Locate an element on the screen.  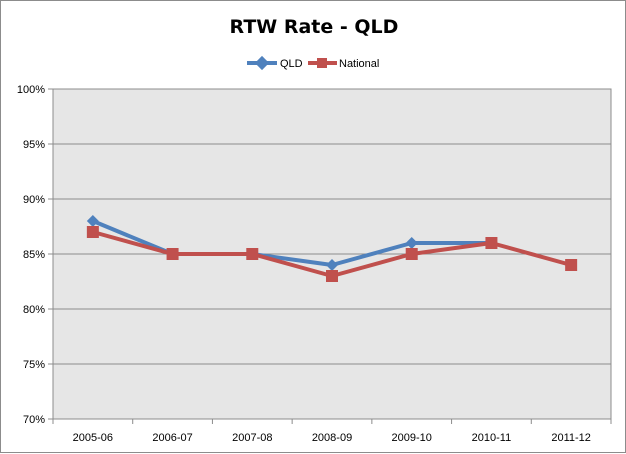
legend-swatch-national-marker is located at coordinates (322, 63).